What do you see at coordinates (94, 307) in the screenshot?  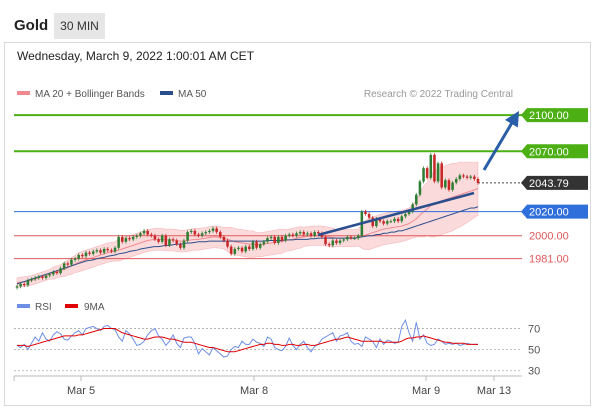 I see `ma9-legend-label: 9MA` at bounding box center [94, 307].